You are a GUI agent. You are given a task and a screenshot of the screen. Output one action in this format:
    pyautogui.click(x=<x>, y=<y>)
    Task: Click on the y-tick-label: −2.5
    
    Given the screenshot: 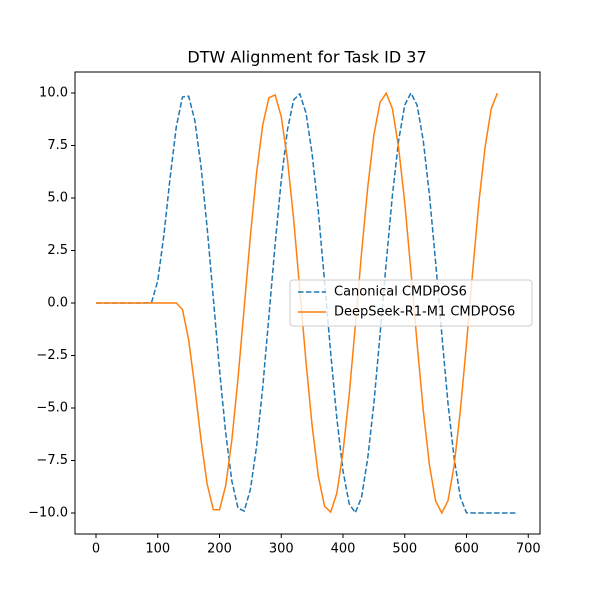 What is the action you would take?
    pyautogui.click(x=52, y=355)
    